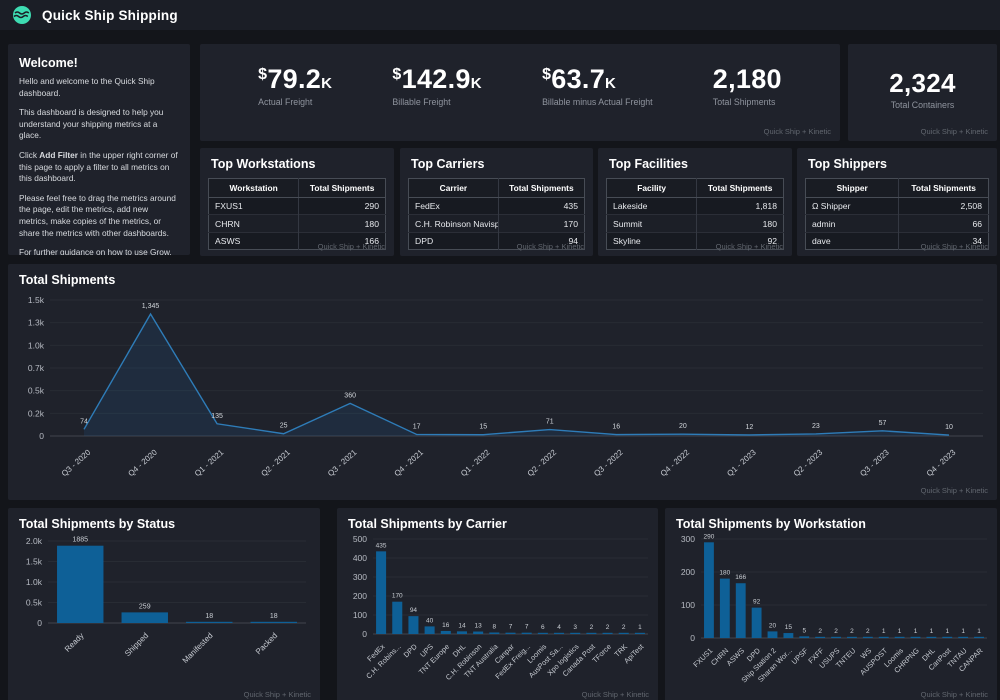 Image resolution: width=1000 pixels, height=700 pixels. Describe the element at coordinates (448, 164) in the screenshot. I see `card-title: Top Carriers` at that location.